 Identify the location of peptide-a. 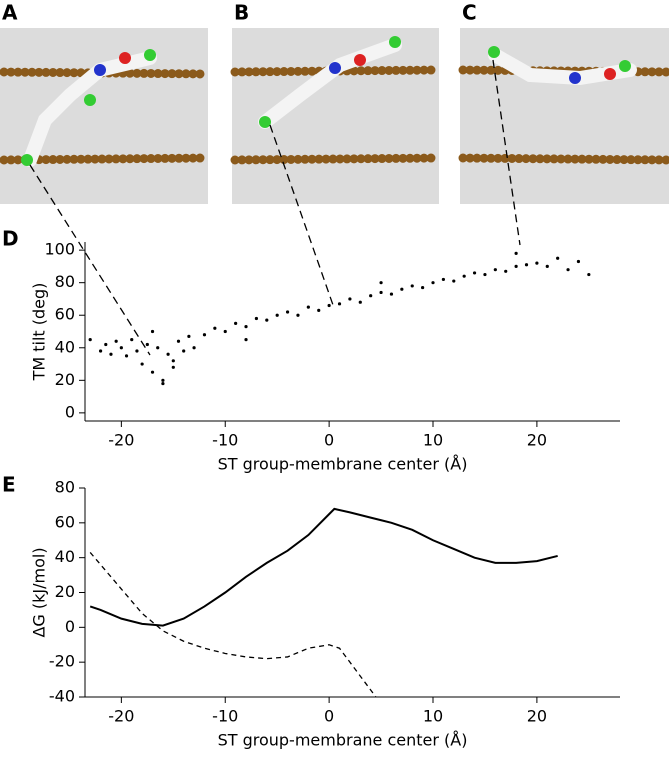
(90, 109).